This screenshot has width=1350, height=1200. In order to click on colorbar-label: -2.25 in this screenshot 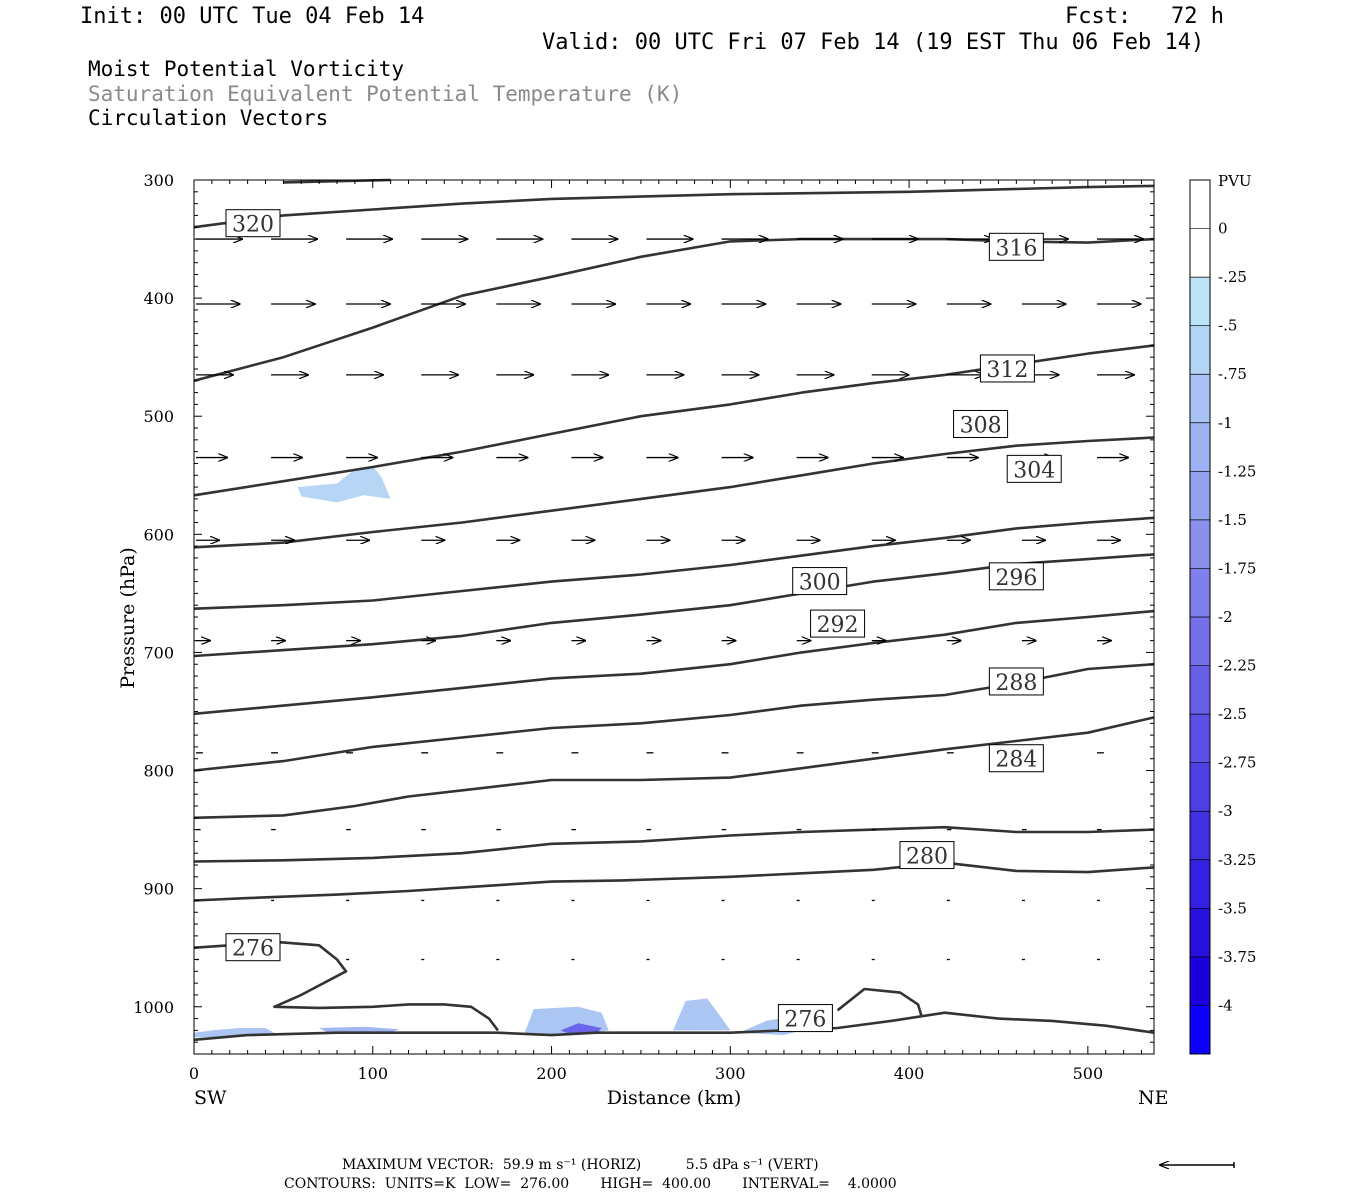, I will do `click(1237, 666)`.